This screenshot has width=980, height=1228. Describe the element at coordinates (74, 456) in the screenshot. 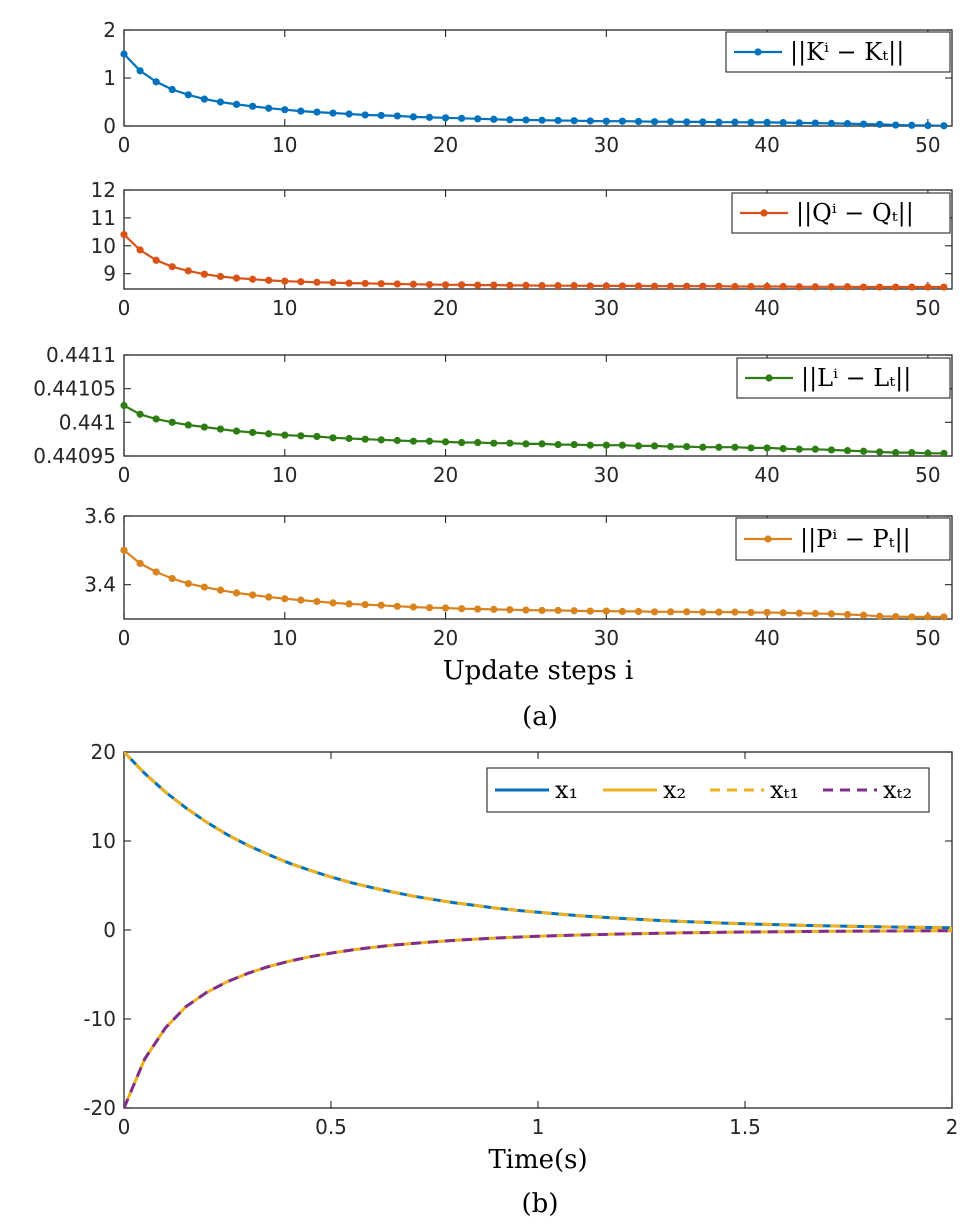

I see `y-tick-label: 0.44095` at that location.